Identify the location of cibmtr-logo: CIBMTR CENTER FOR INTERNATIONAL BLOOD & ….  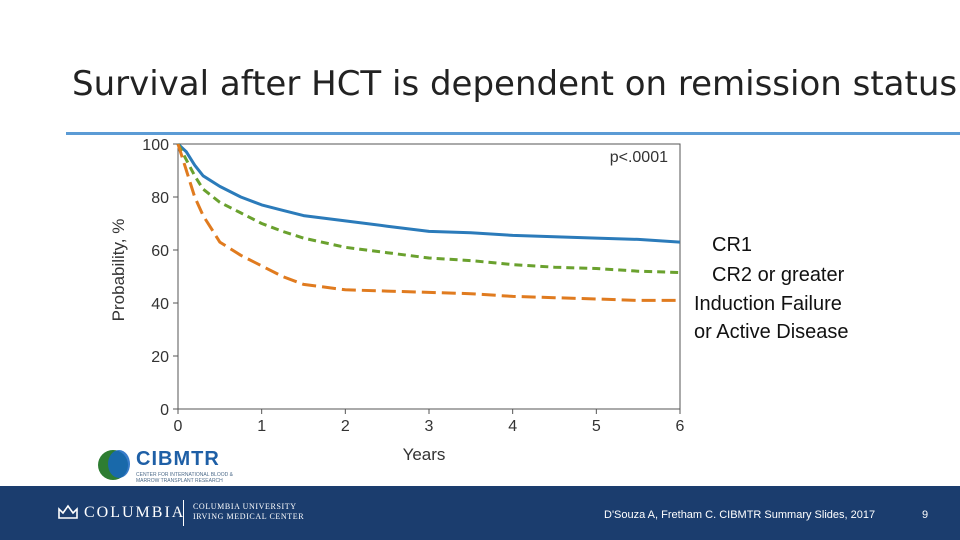
(178, 465).